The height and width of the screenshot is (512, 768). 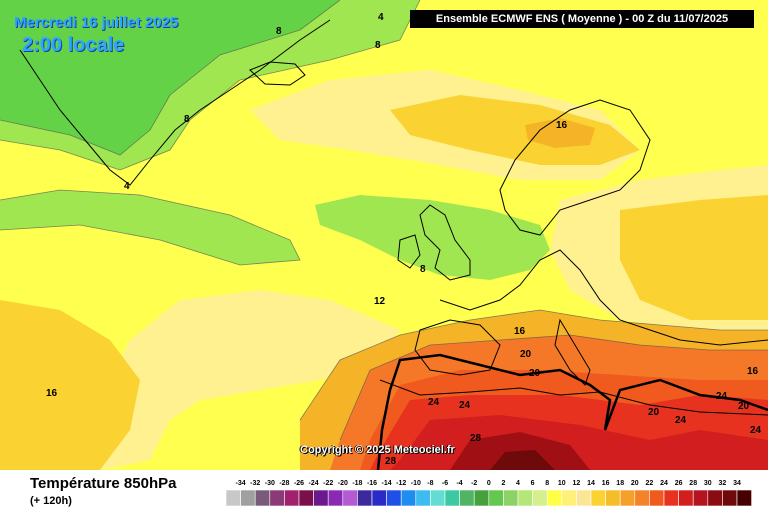 What do you see at coordinates (70, 385) in the screenshot?
I see `band-warm-16-west` at bounding box center [70, 385].